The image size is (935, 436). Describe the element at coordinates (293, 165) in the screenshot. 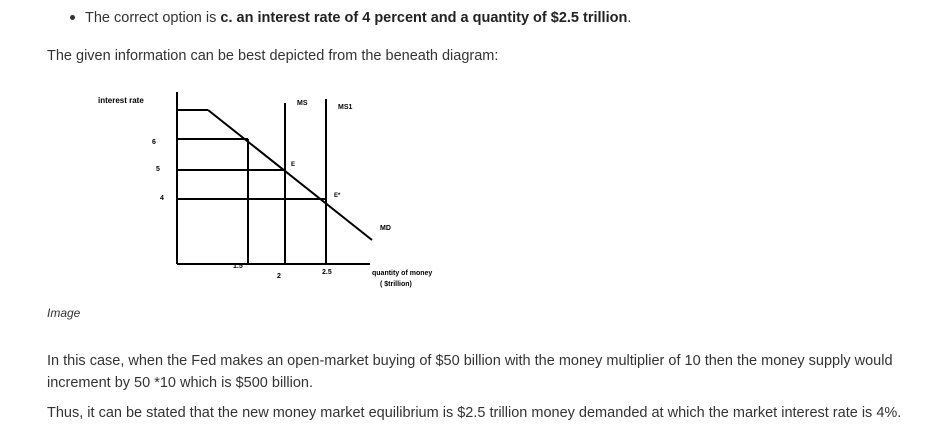

I see `point-e-label: E` at that location.